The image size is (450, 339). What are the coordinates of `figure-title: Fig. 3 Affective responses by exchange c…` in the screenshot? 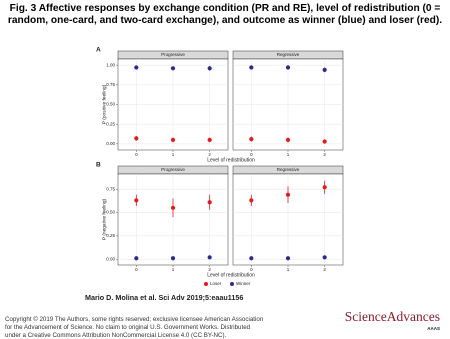 It's located at (225, 14).